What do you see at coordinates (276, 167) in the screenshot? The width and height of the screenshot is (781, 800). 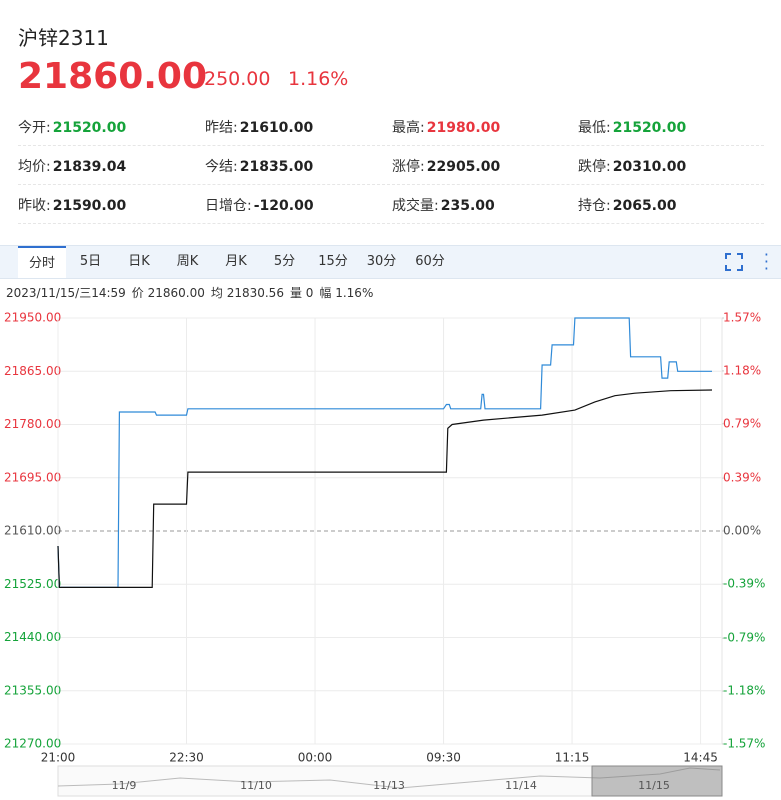 I see `stat-value: 21835.00` at bounding box center [276, 167].